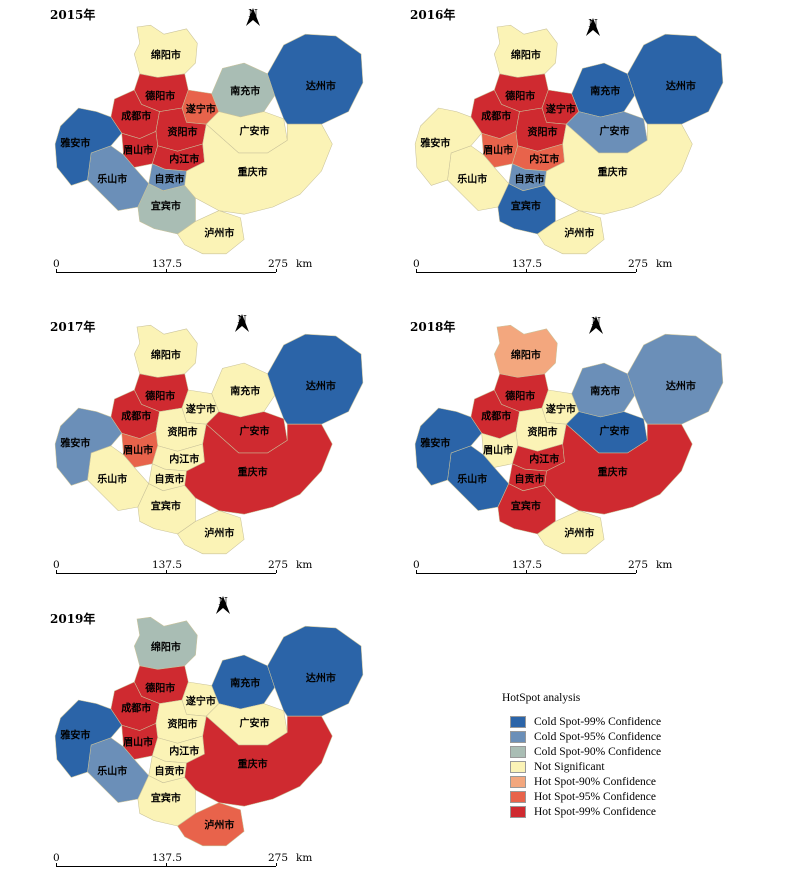 Image resolution: width=792 pixels, height=881 pixels. Describe the element at coordinates (73, 15) in the screenshot. I see `year-label: 2015年` at that location.